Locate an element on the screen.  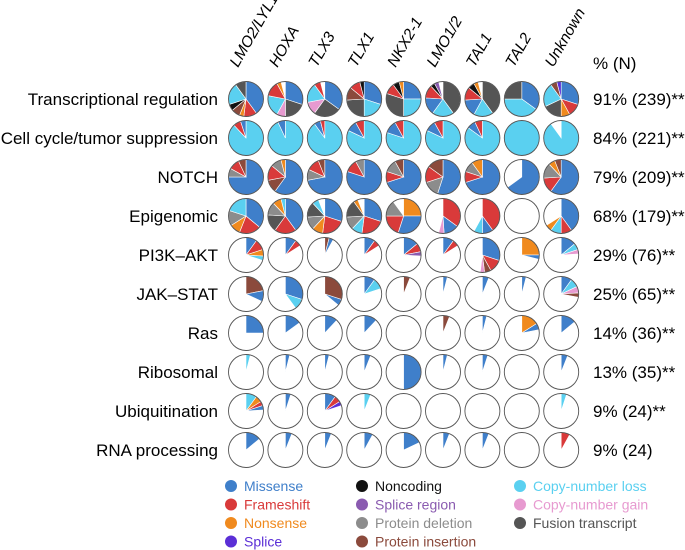
pathway-percent: 79% (209)** is located at coordinates (639, 177).